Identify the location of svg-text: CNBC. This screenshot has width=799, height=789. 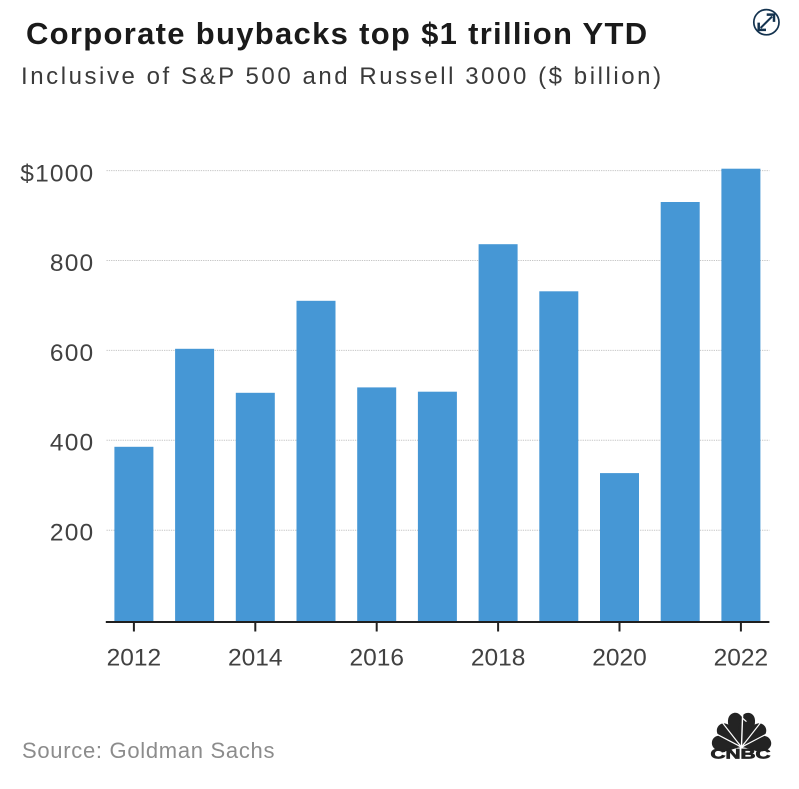
(741, 754).